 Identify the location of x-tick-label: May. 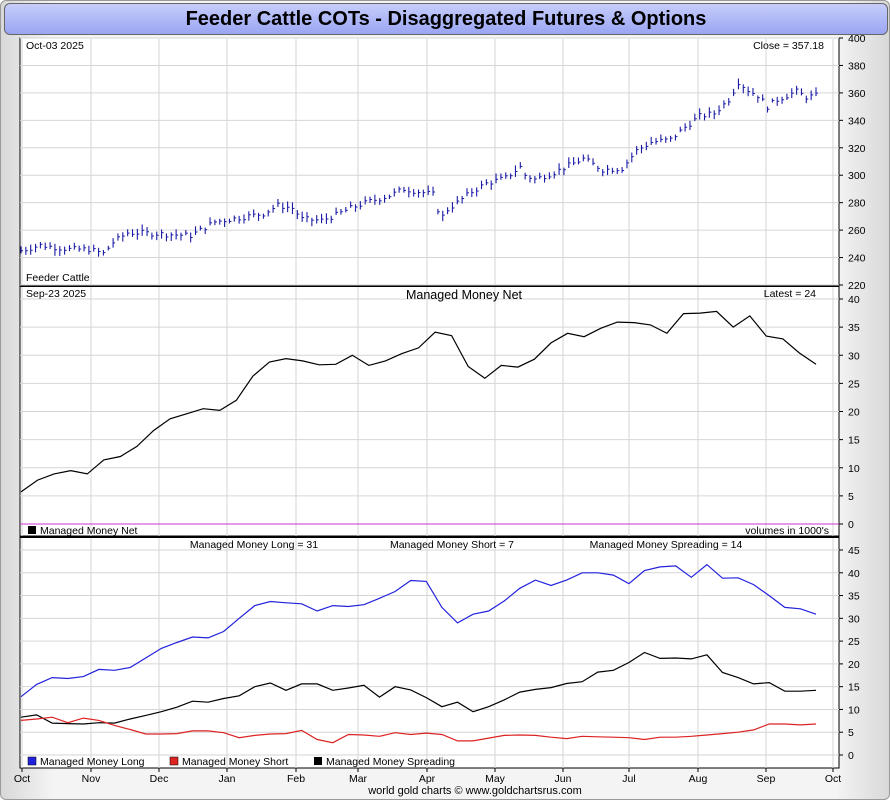
(495, 779).